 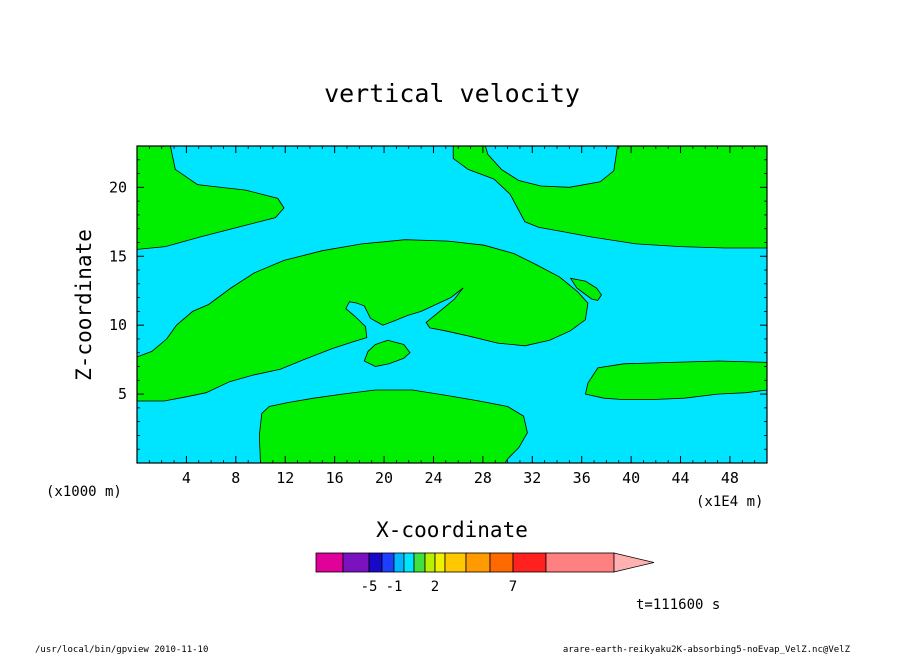 I want to click on x-tick-label-8: 36, so click(x=582, y=478).